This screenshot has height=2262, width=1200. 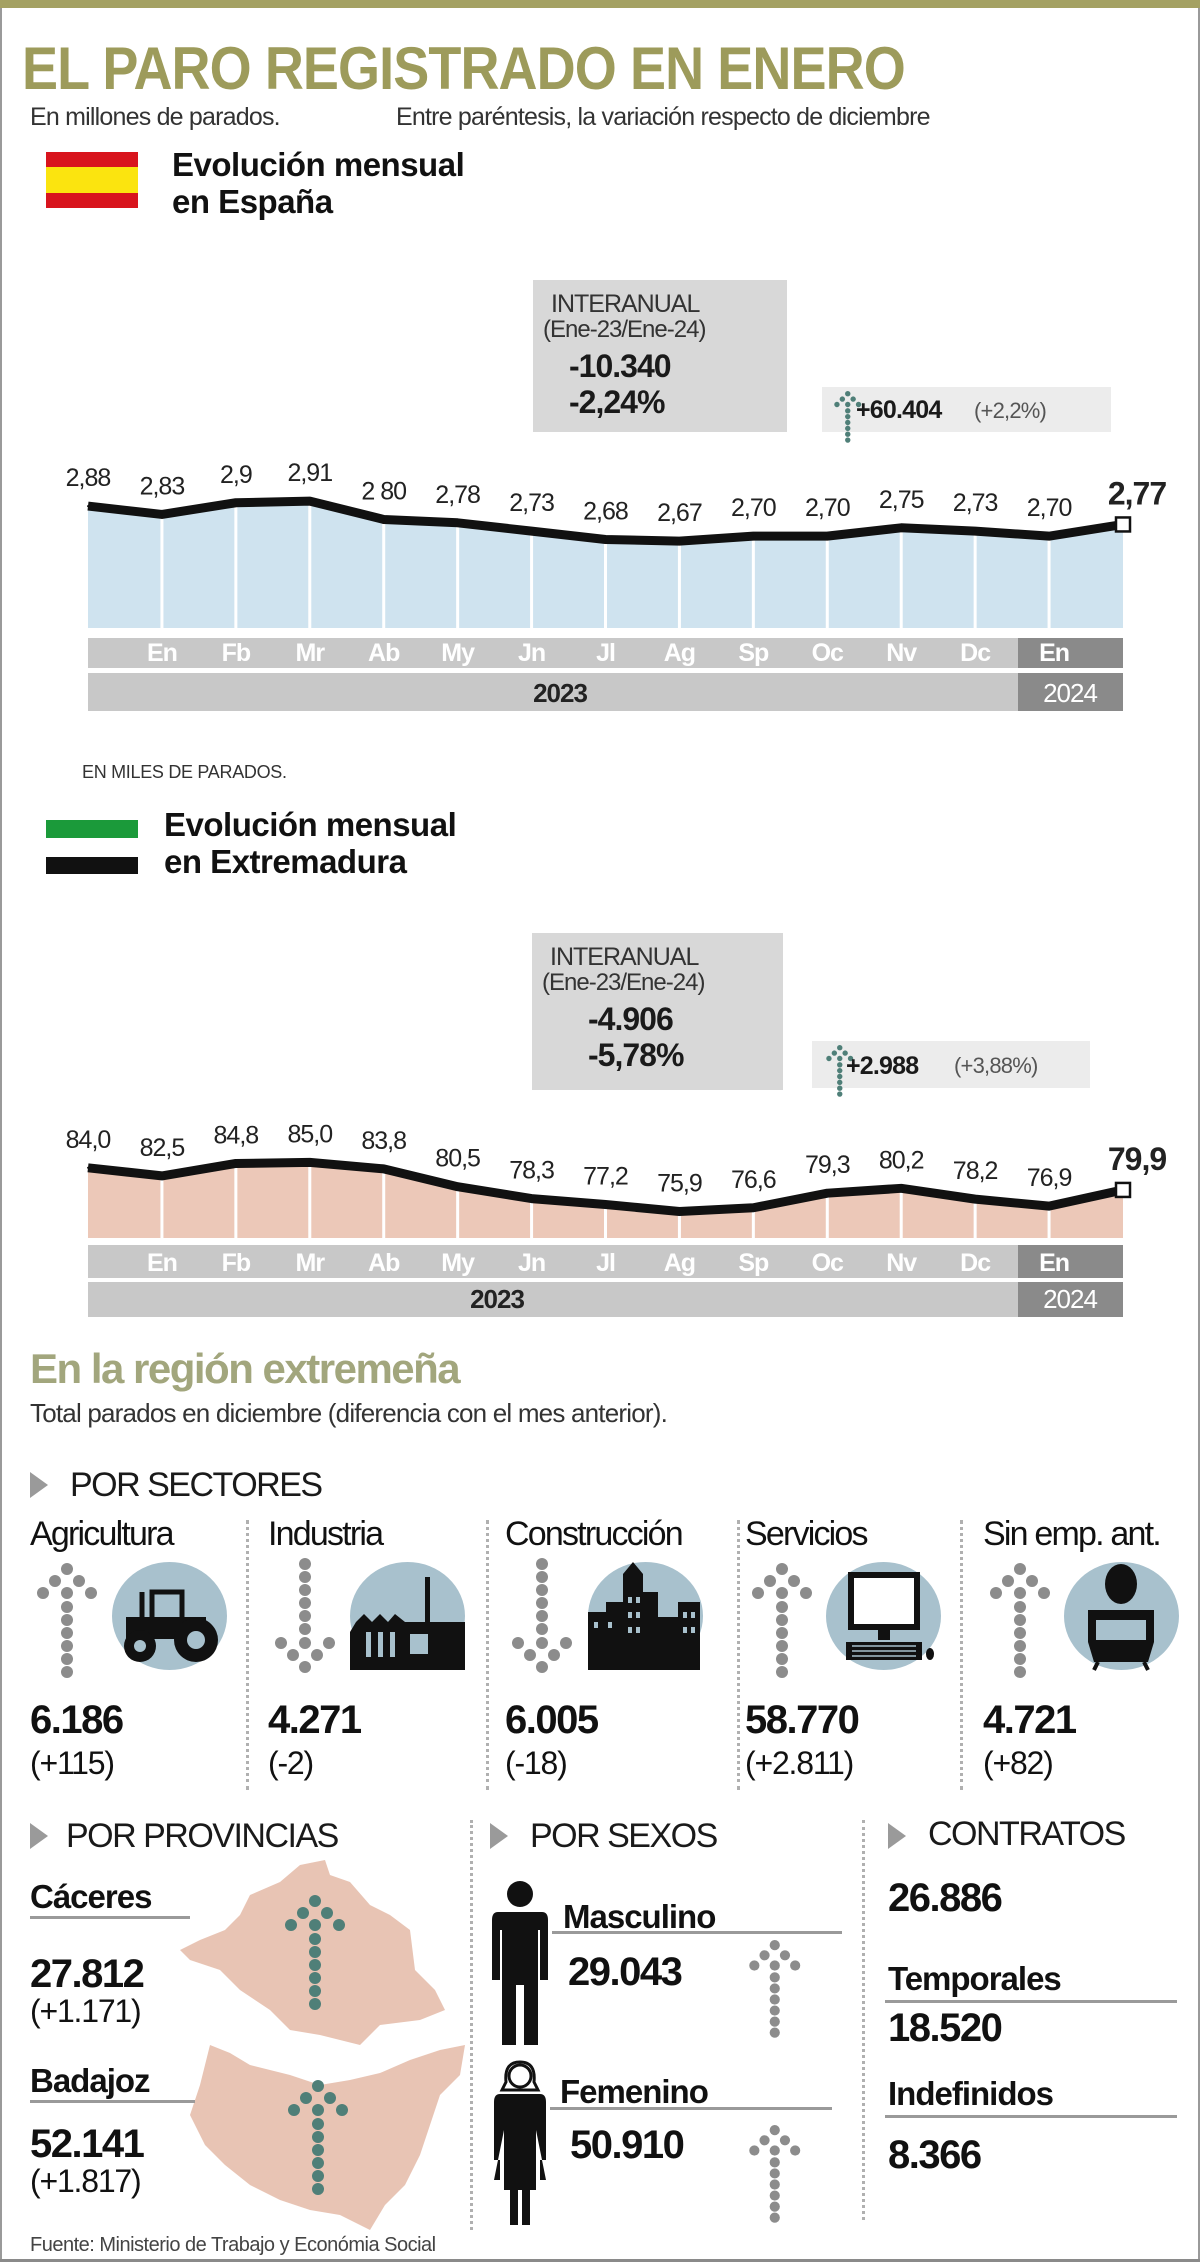 What do you see at coordinates (457, 495) in the screenshot?
I see `data-label: 2,78` at bounding box center [457, 495].